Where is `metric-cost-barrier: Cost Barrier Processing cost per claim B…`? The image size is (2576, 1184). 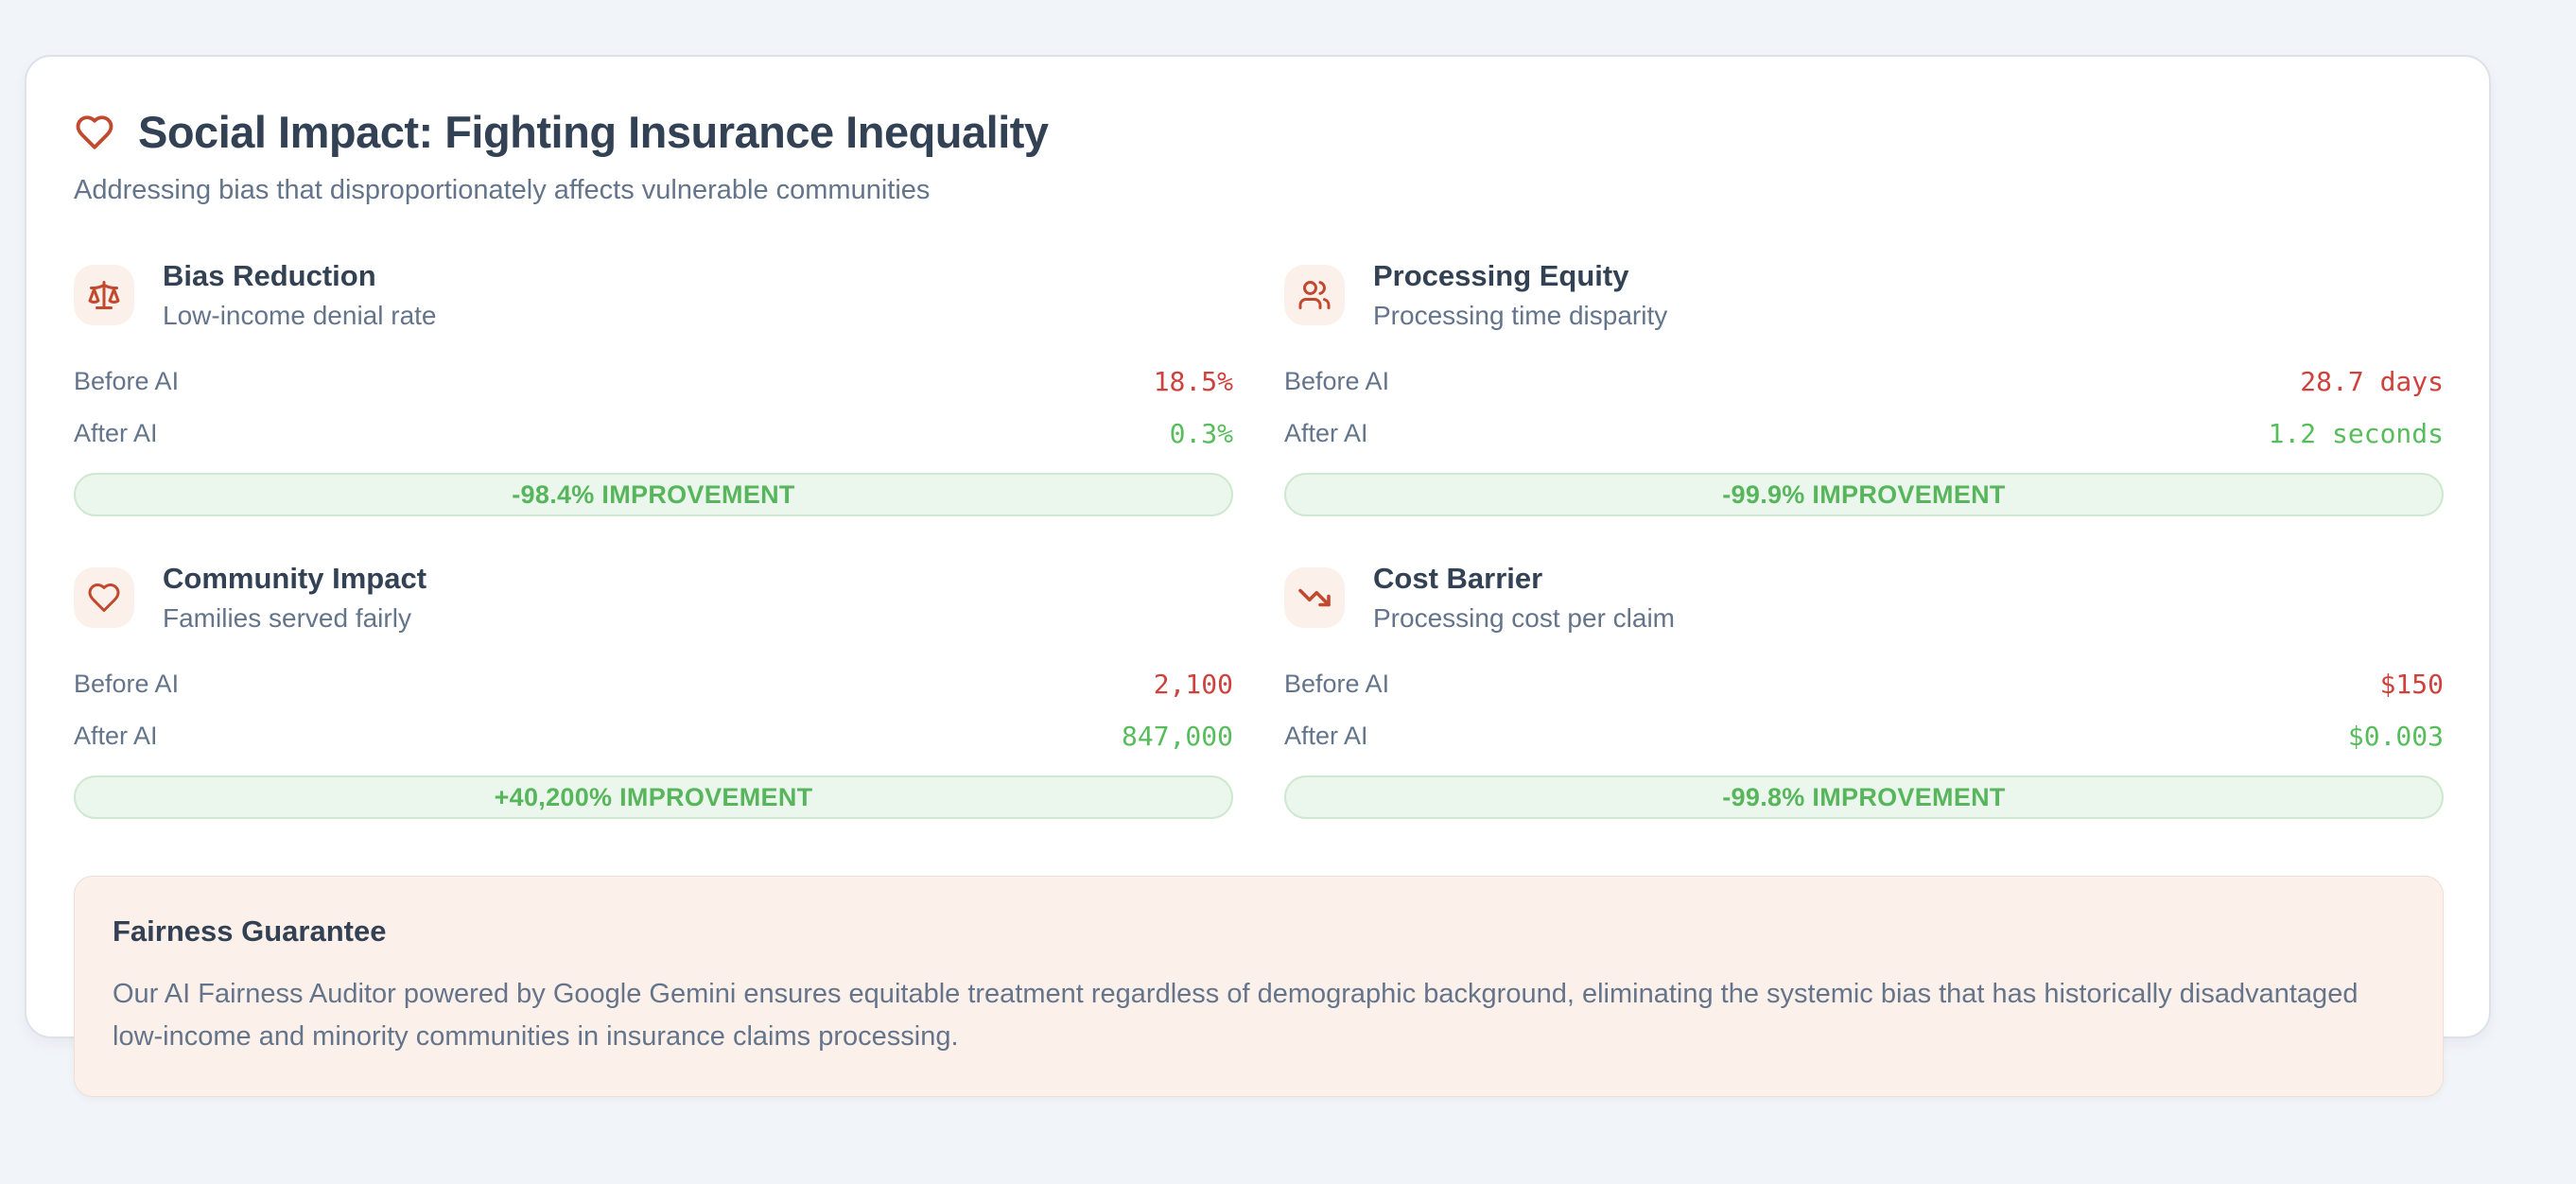 metric-cost-barrier: Cost Barrier Processing cost per claim B… is located at coordinates (1864, 690).